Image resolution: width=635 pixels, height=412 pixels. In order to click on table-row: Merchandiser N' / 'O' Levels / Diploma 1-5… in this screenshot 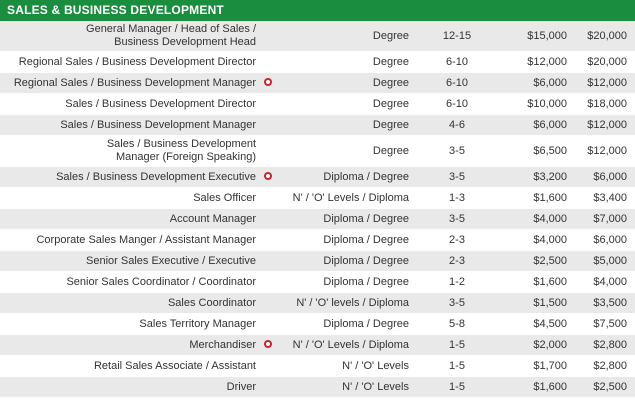, I will do `click(317, 345)`.